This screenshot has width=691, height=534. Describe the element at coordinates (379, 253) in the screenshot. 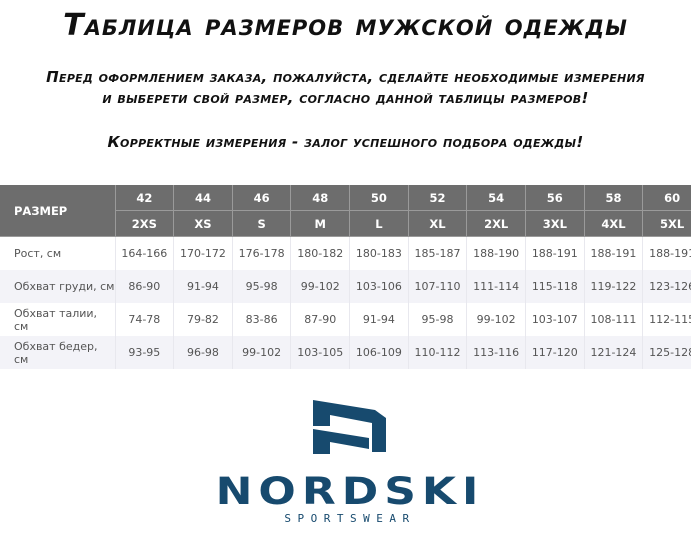

I see `table-cell: 180-183` at that location.